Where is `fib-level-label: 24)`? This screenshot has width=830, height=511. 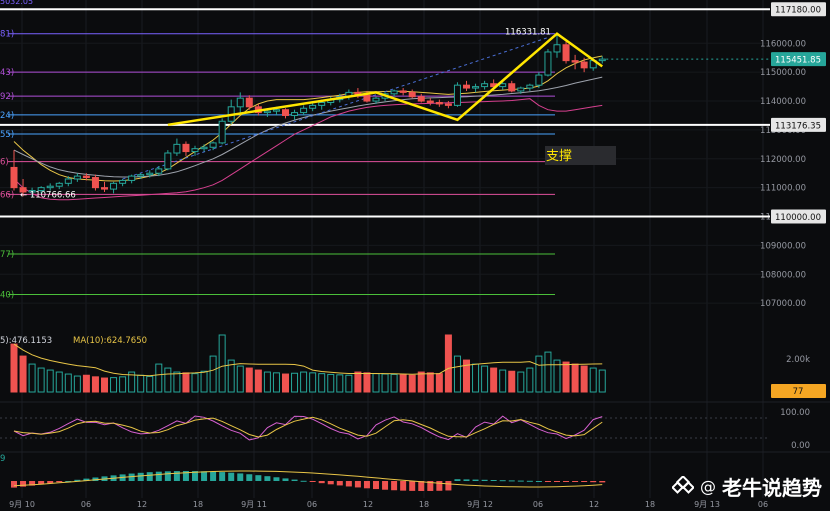 fib-level-label: 24) is located at coordinates (7, 116).